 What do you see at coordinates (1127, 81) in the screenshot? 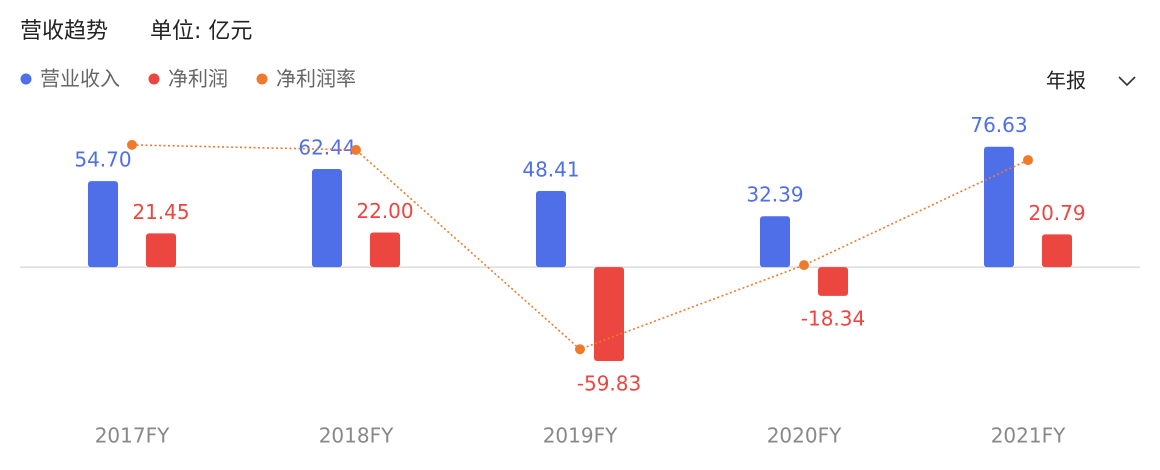
I see `chevron-icon` at bounding box center [1127, 81].